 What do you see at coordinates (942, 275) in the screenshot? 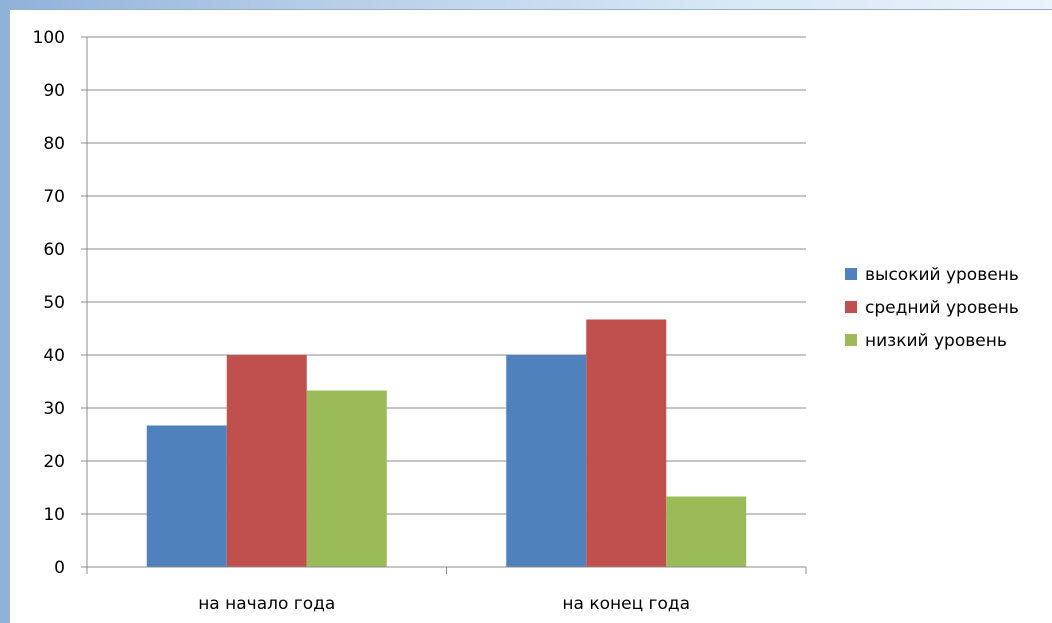
I see `legend-label-1: высокий уровень` at bounding box center [942, 275].